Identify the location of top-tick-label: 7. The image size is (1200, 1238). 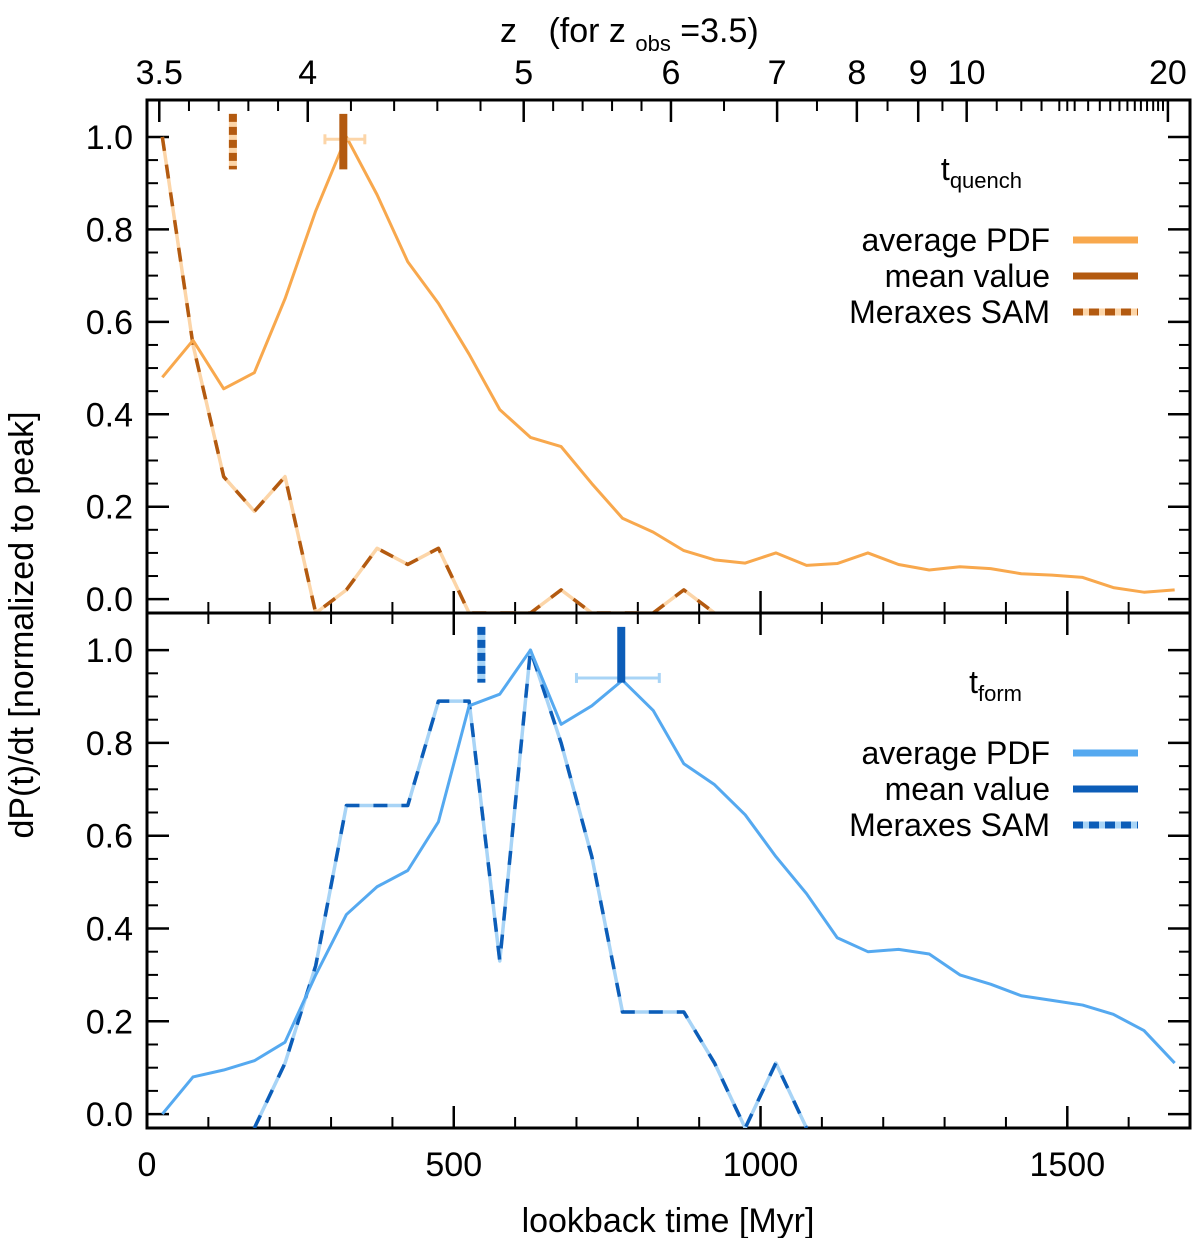
(777, 73).